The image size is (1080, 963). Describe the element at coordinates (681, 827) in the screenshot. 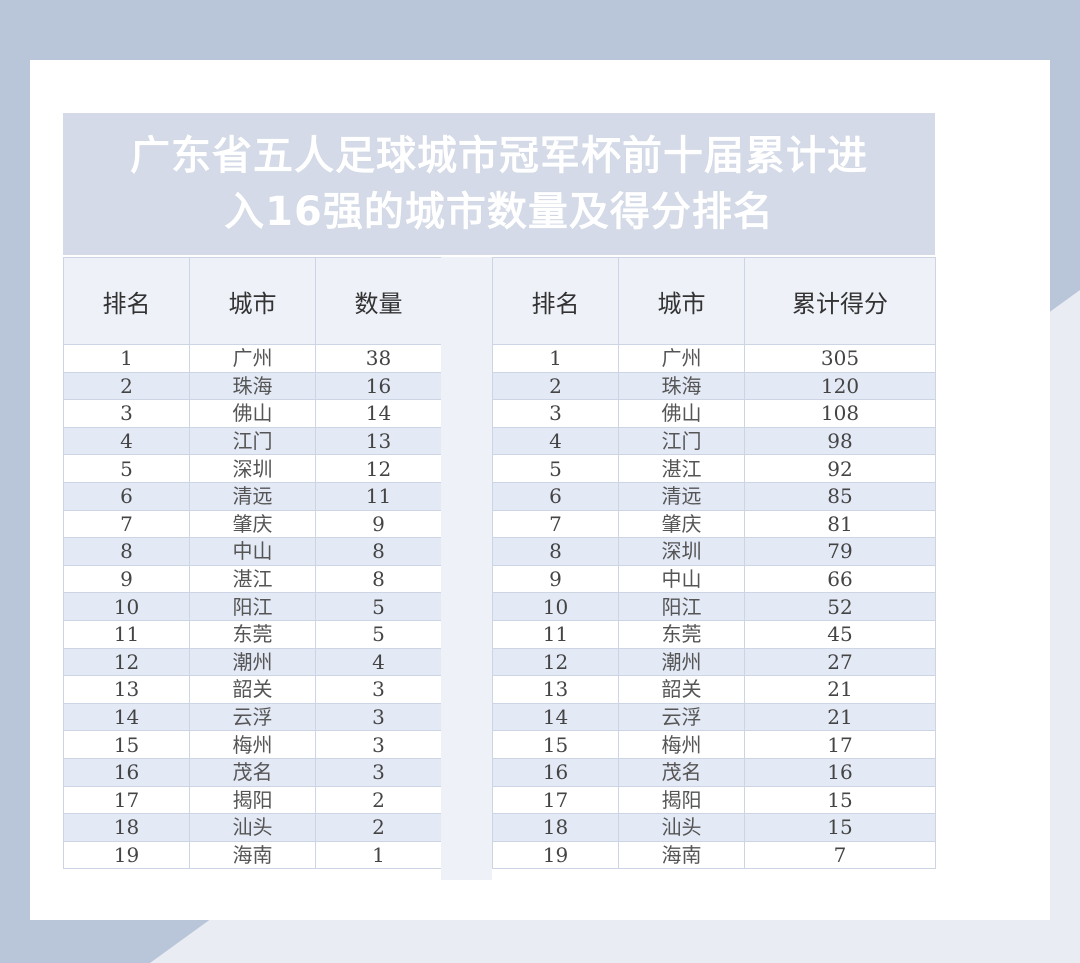

I see `city-cell: 汕头` at that location.